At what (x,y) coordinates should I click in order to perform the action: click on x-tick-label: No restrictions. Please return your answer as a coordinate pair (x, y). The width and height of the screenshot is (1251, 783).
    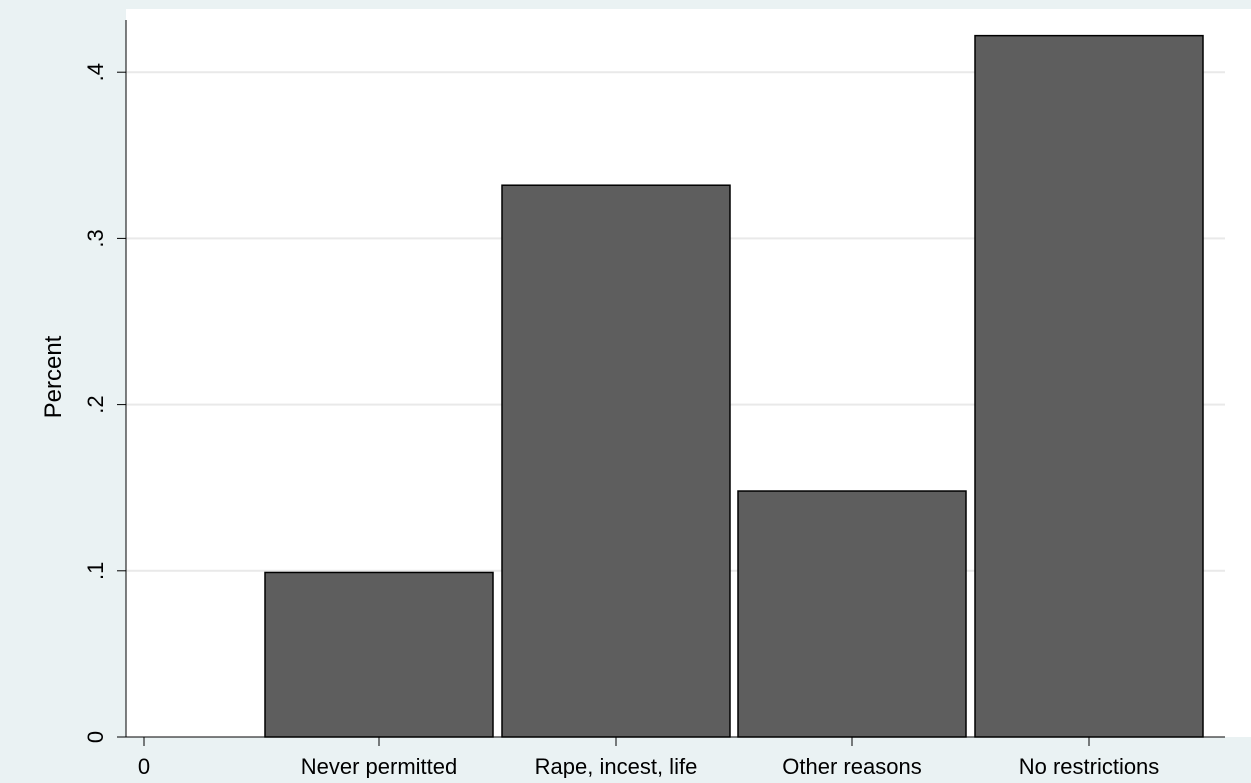
    Looking at the image, I should click on (1089, 766).